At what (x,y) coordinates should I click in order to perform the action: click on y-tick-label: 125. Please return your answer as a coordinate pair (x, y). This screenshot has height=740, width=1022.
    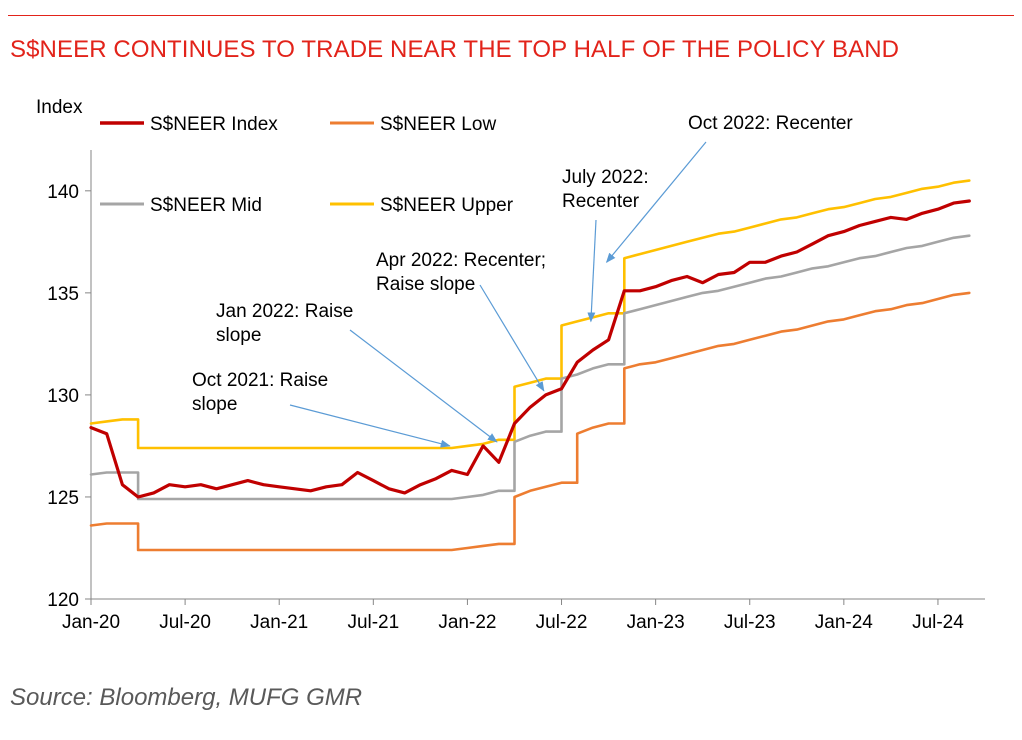
    Looking at the image, I should click on (63, 498).